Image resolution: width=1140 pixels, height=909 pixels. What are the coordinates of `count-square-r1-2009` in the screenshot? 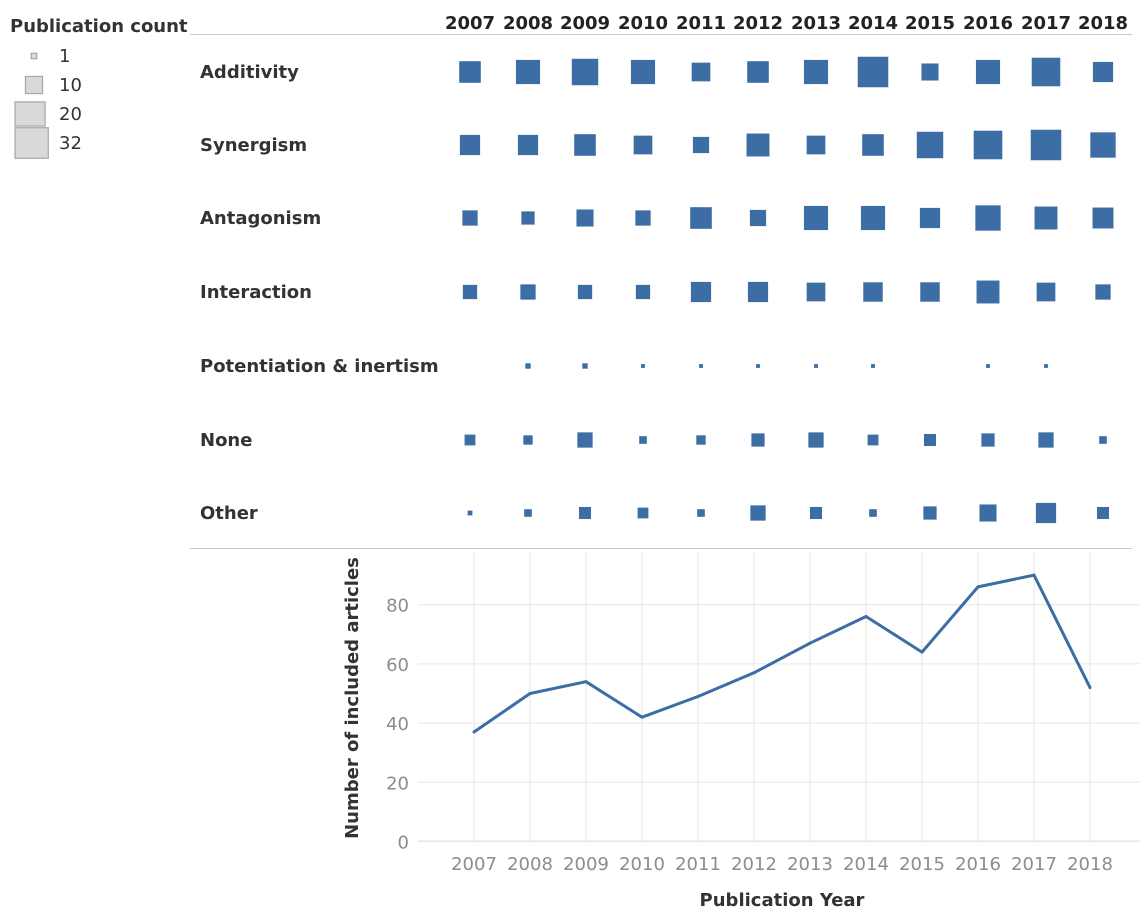 It's located at (585, 145).